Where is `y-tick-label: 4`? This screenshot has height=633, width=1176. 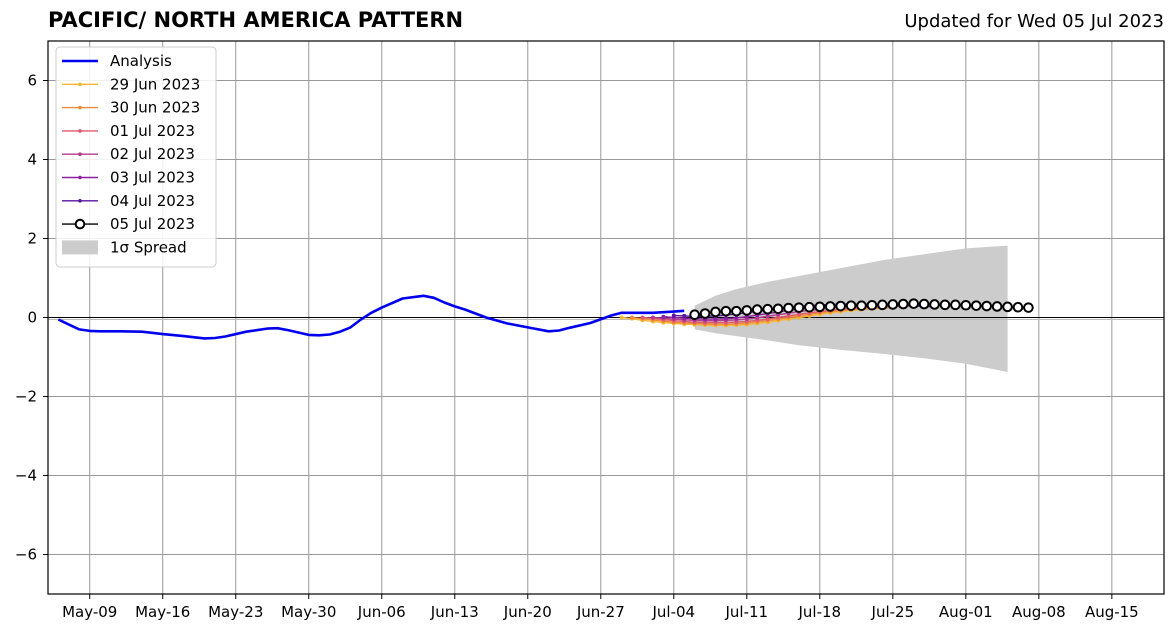 y-tick-label: 4 is located at coordinates (32, 160).